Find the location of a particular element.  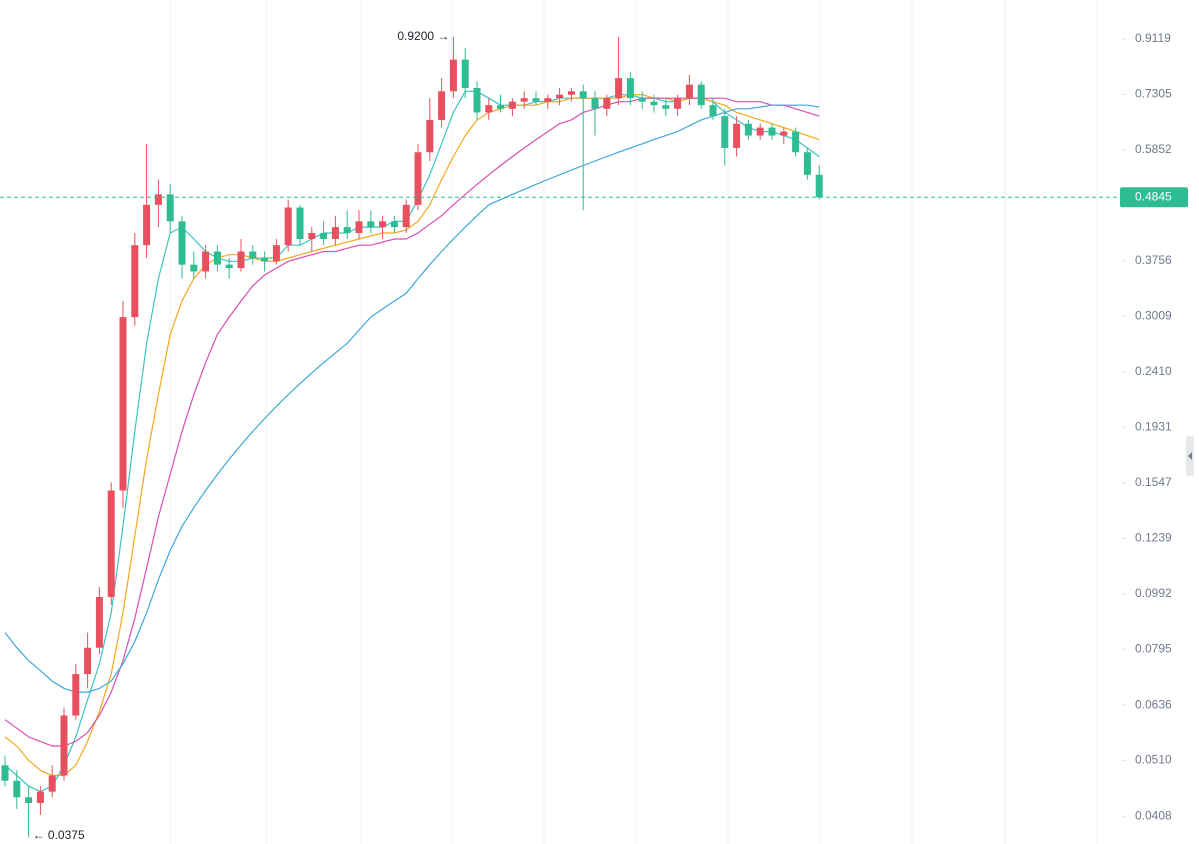

y-tick-label: 0.1239 is located at coordinates (1153, 537).